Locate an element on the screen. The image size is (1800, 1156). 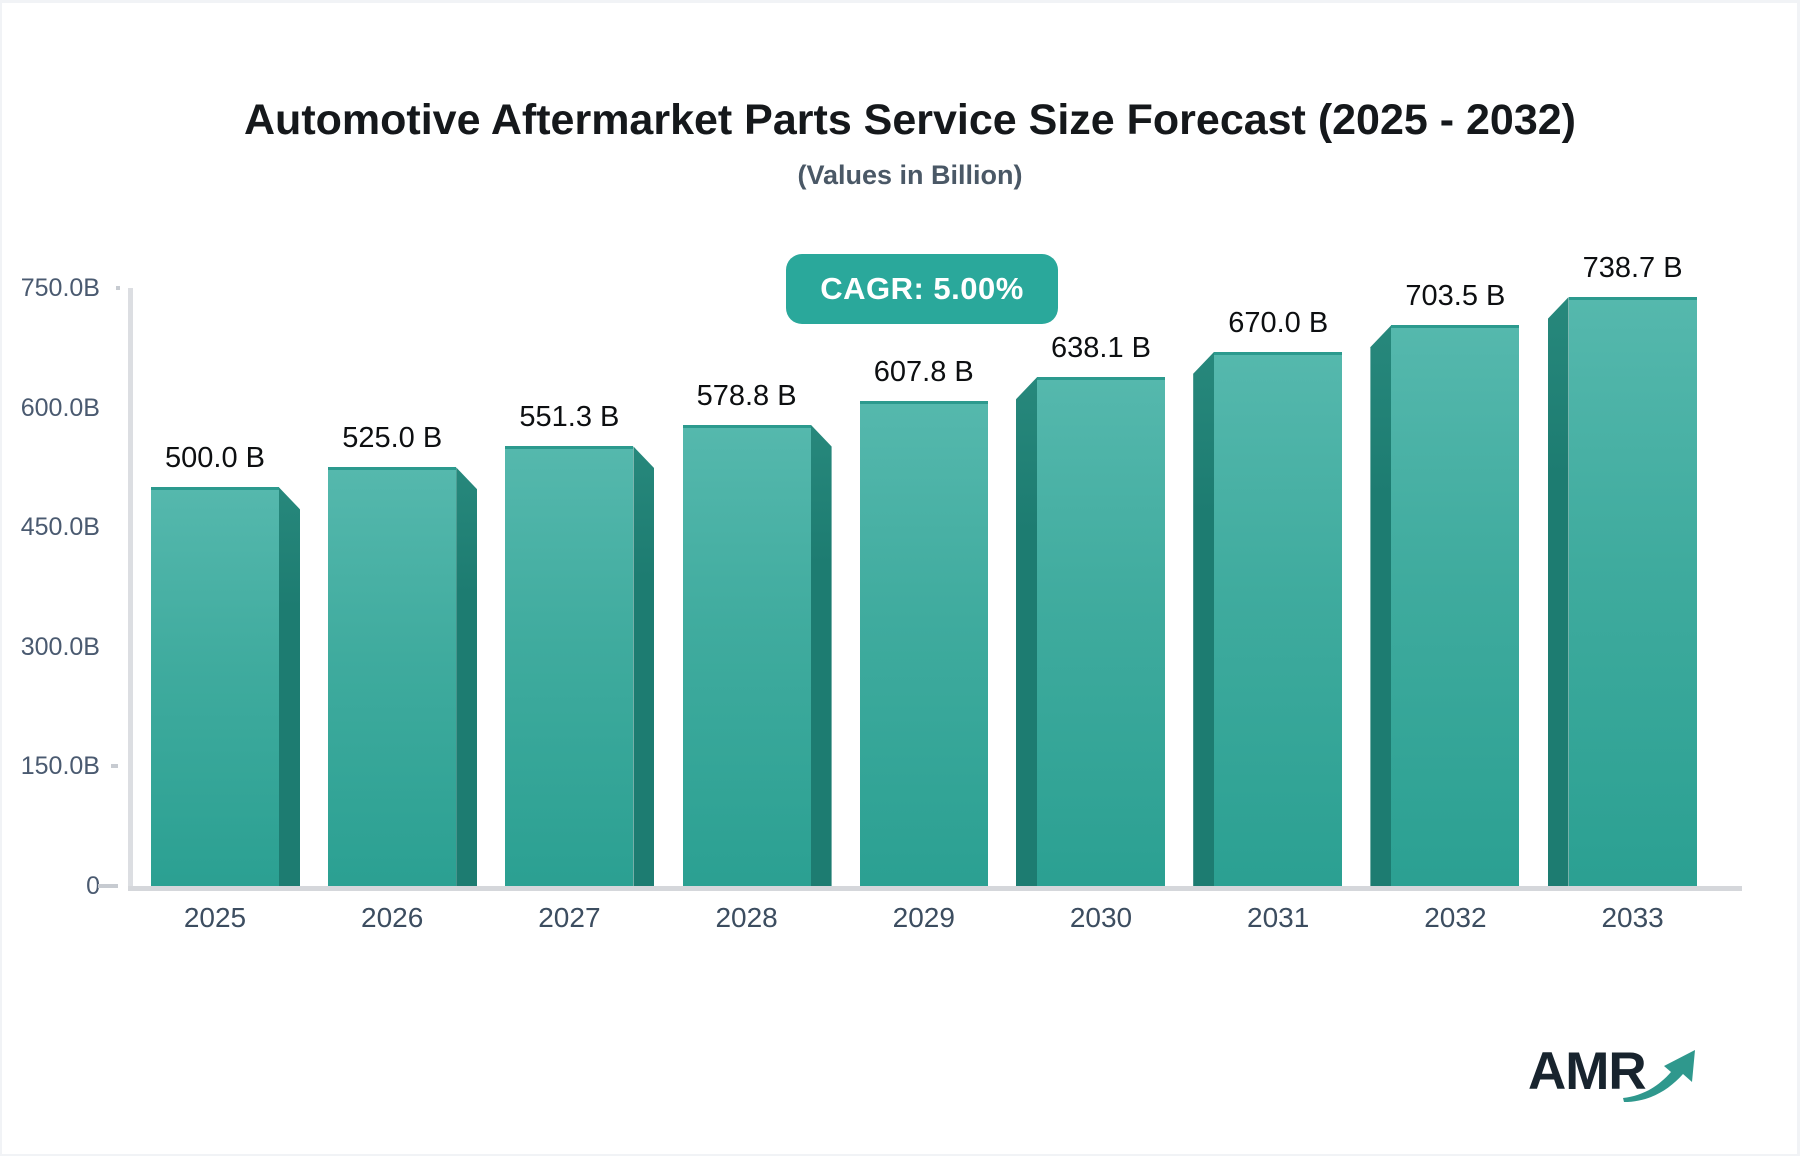
cagr-badge-label: CAGR: 5.00% is located at coordinates (922, 288).